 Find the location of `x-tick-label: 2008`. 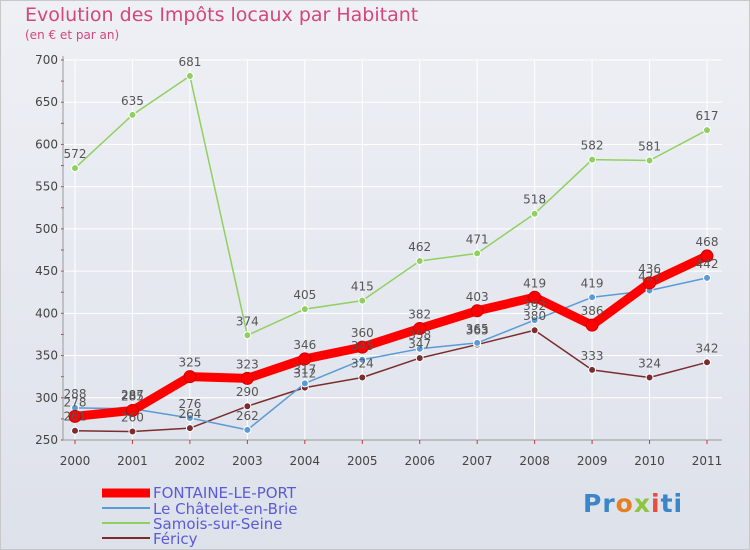

x-tick-label: 2008 is located at coordinates (534, 461).